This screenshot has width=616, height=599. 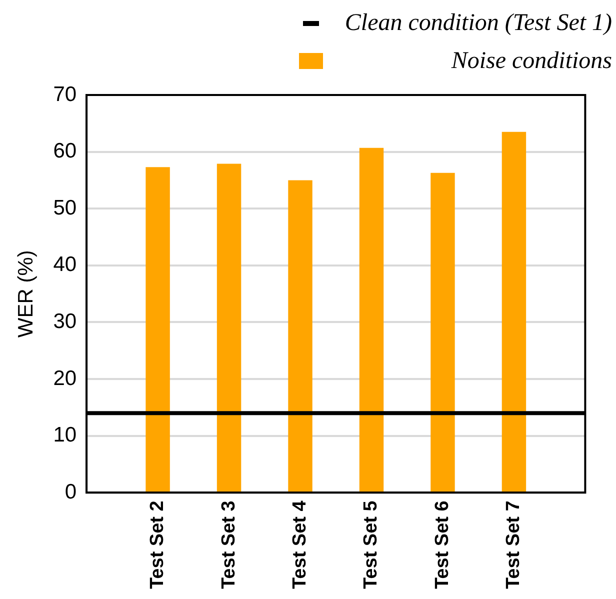 What do you see at coordinates (513, 545) in the screenshot?
I see `x-tick-label: Test Set 7` at bounding box center [513, 545].